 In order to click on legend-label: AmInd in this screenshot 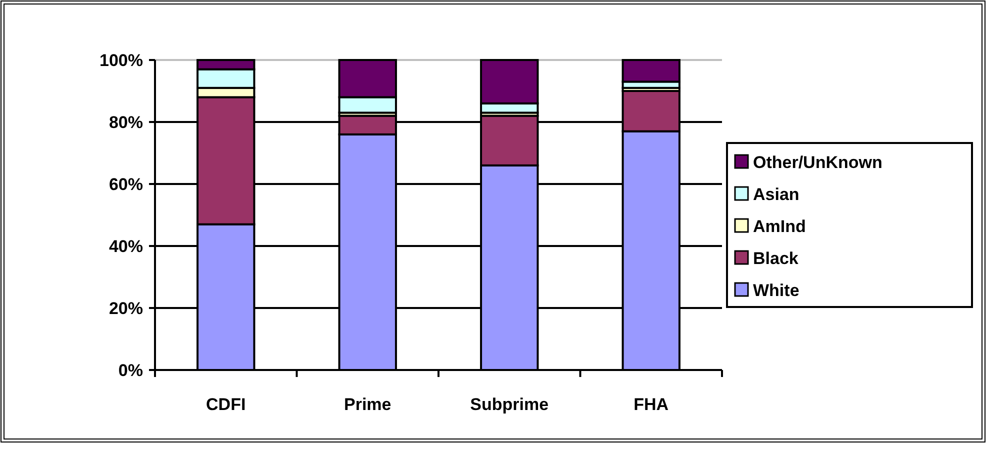, I will do `click(779, 226)`.